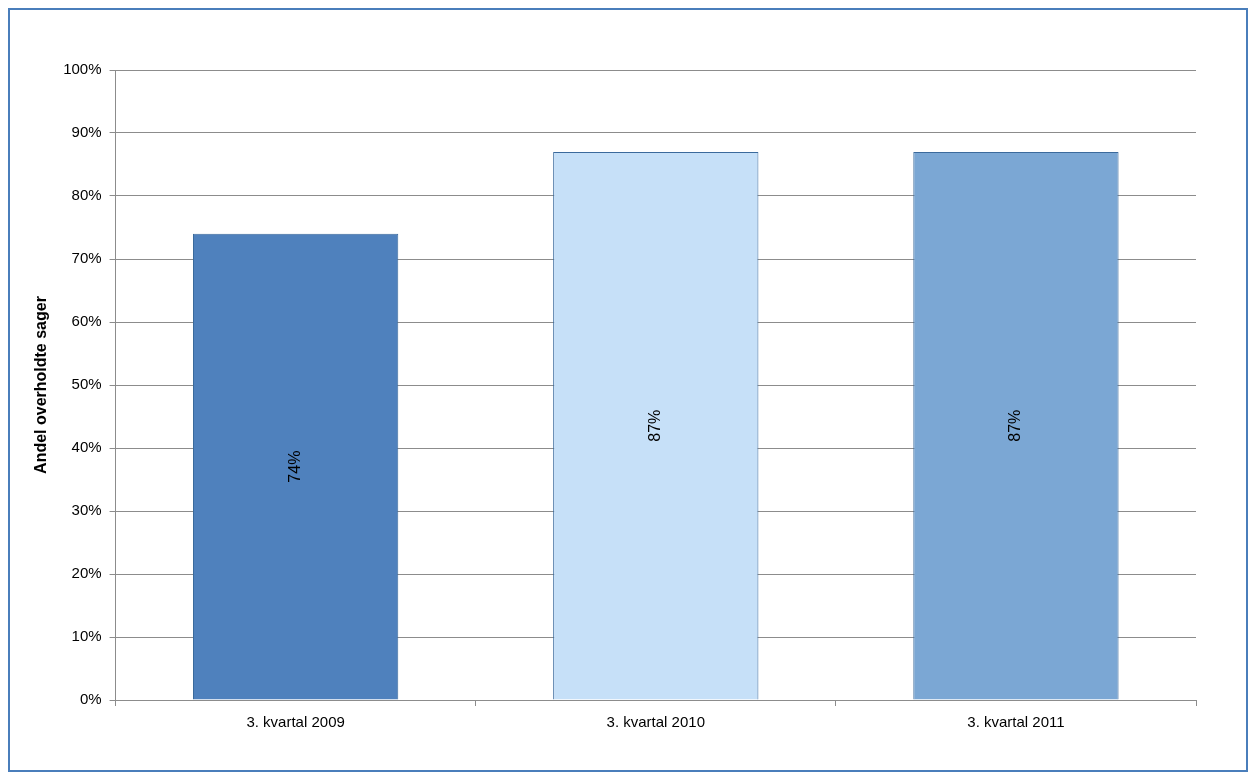  Describe the element at coordinates (90, 699) in the screenshot. I see `y-tick-label: 0%` at that location.